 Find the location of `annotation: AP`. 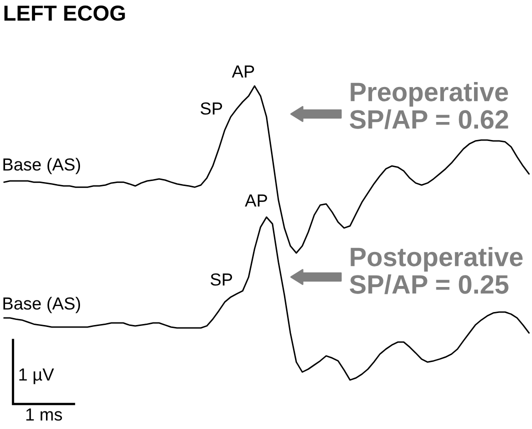

annotation: AP is located at coordinates (256, 200).